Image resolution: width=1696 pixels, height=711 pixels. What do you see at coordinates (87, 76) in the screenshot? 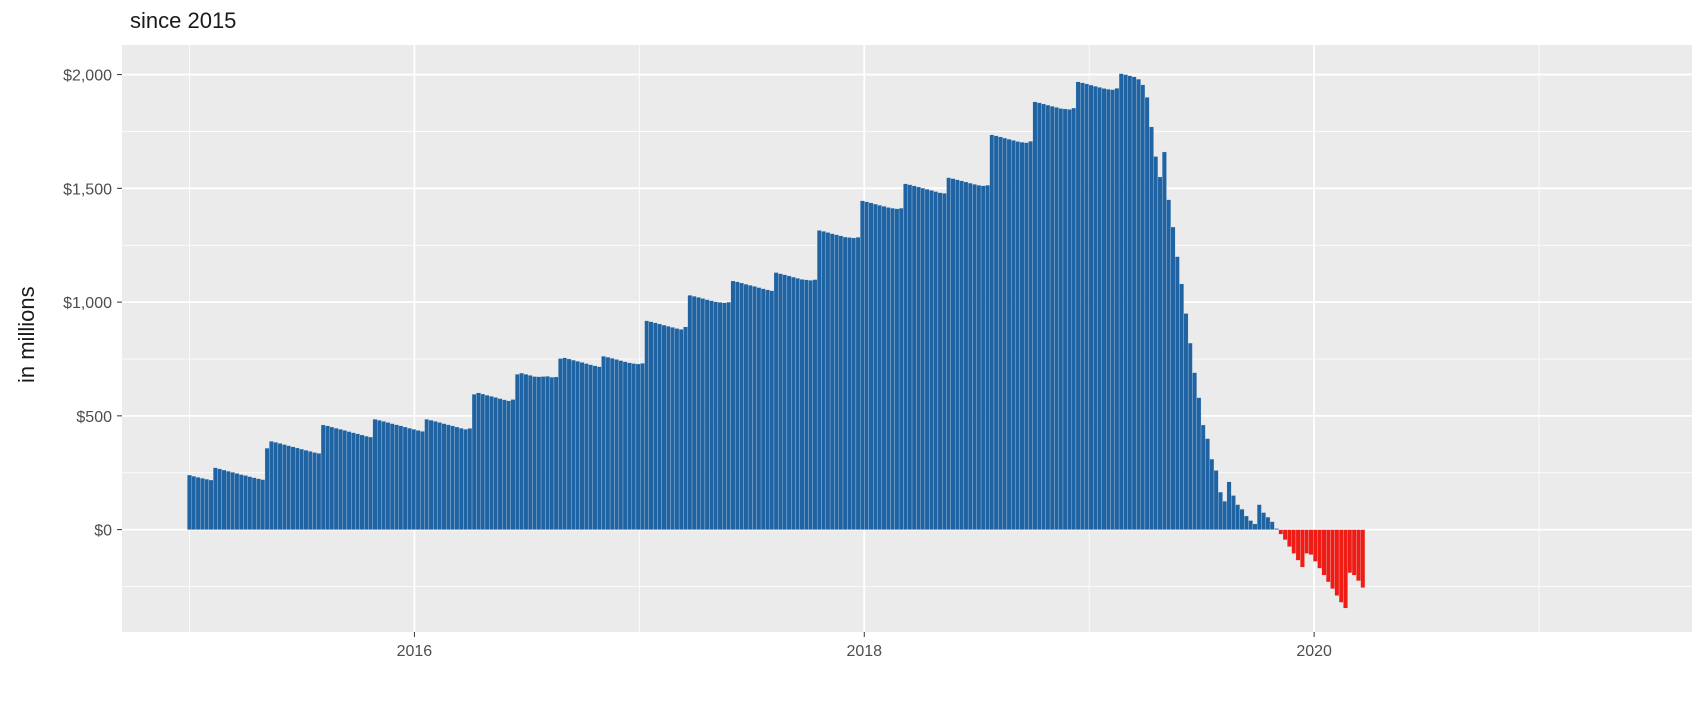
I see `y-tick-label: $2,000` at bounding box center [87, 76].